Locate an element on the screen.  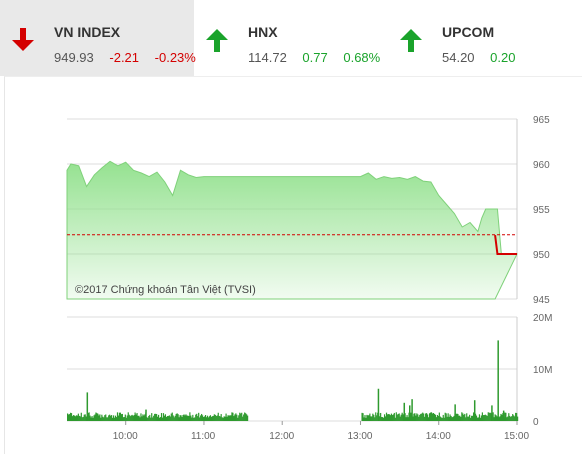
tab-upcom: UPCOM 54.20 0.20 is located at coordinates (485, 38).